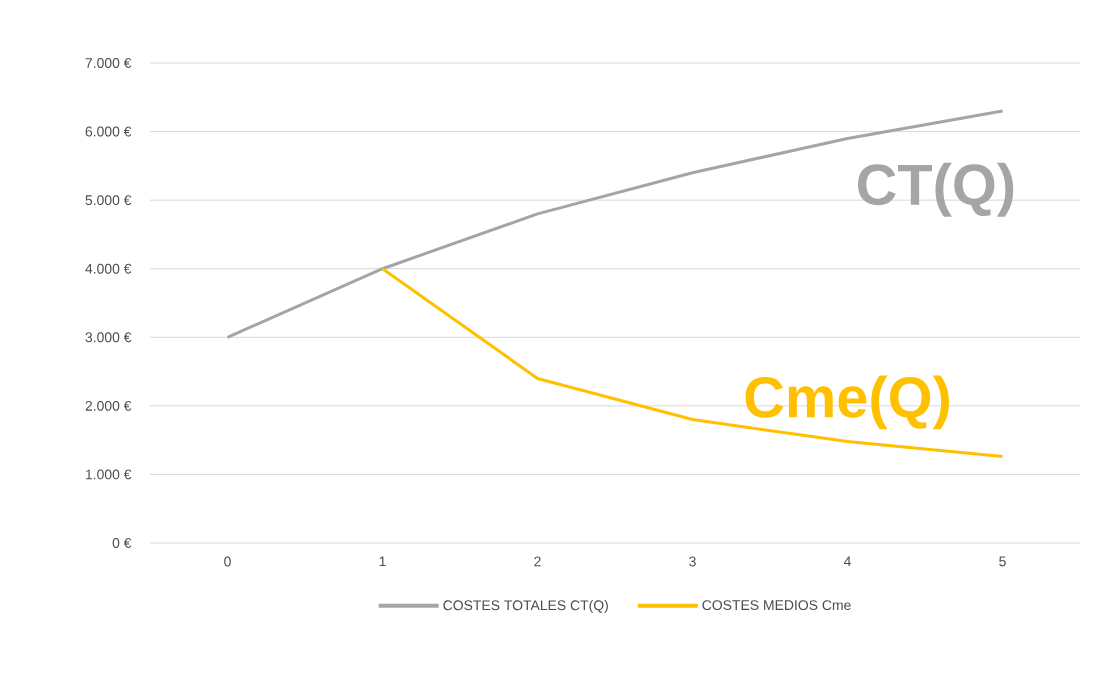 This screenshot has height=700, width=1095. What do you see at coordinates (692, 561) in the screenshot?
I see `x-tick-label: 3` at bounding box center [692, 561].